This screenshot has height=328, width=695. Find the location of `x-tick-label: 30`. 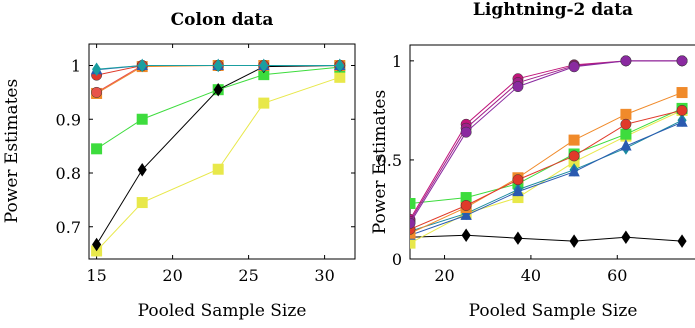

x-tick-label: 30 is located at coordinates (324, 275).